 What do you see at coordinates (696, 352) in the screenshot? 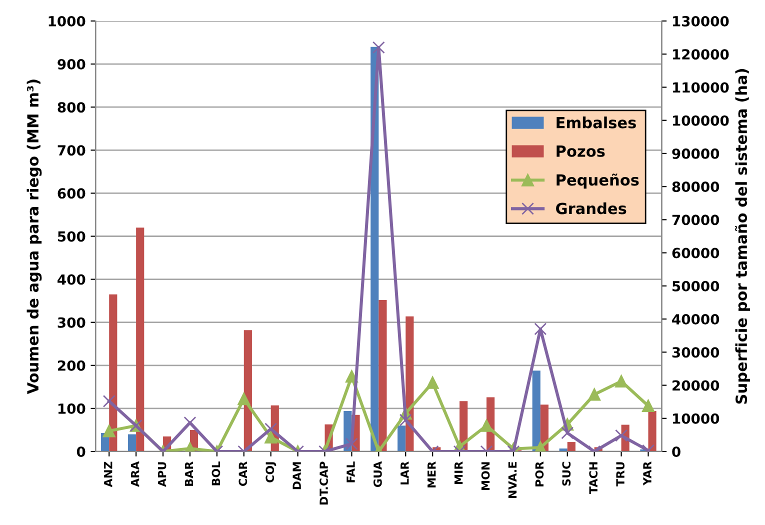
I see `y2-tick-label: 30000` at bounding box center [696, 352].